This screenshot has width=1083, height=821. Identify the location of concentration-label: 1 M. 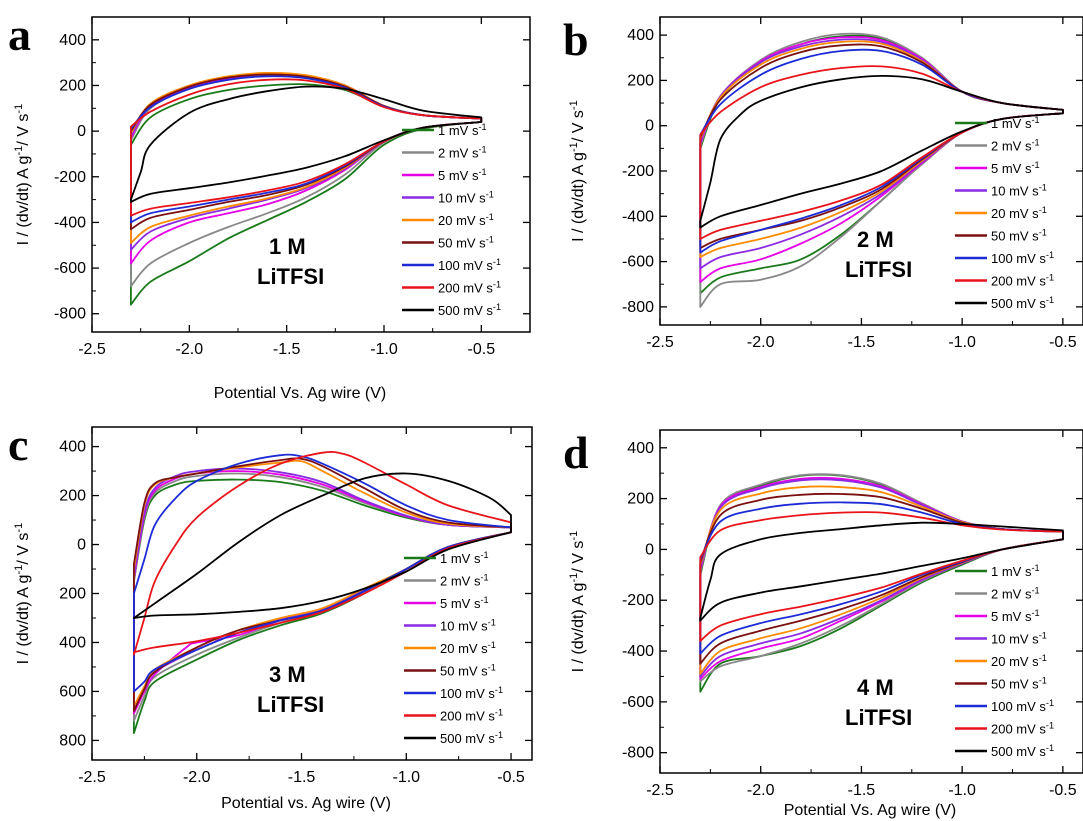
(287, 246).